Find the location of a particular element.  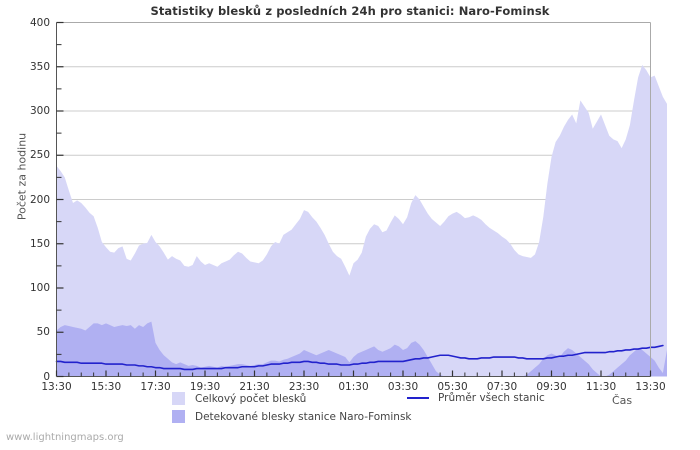

y-tick-label: 200 is located at coordinates (39, 199).